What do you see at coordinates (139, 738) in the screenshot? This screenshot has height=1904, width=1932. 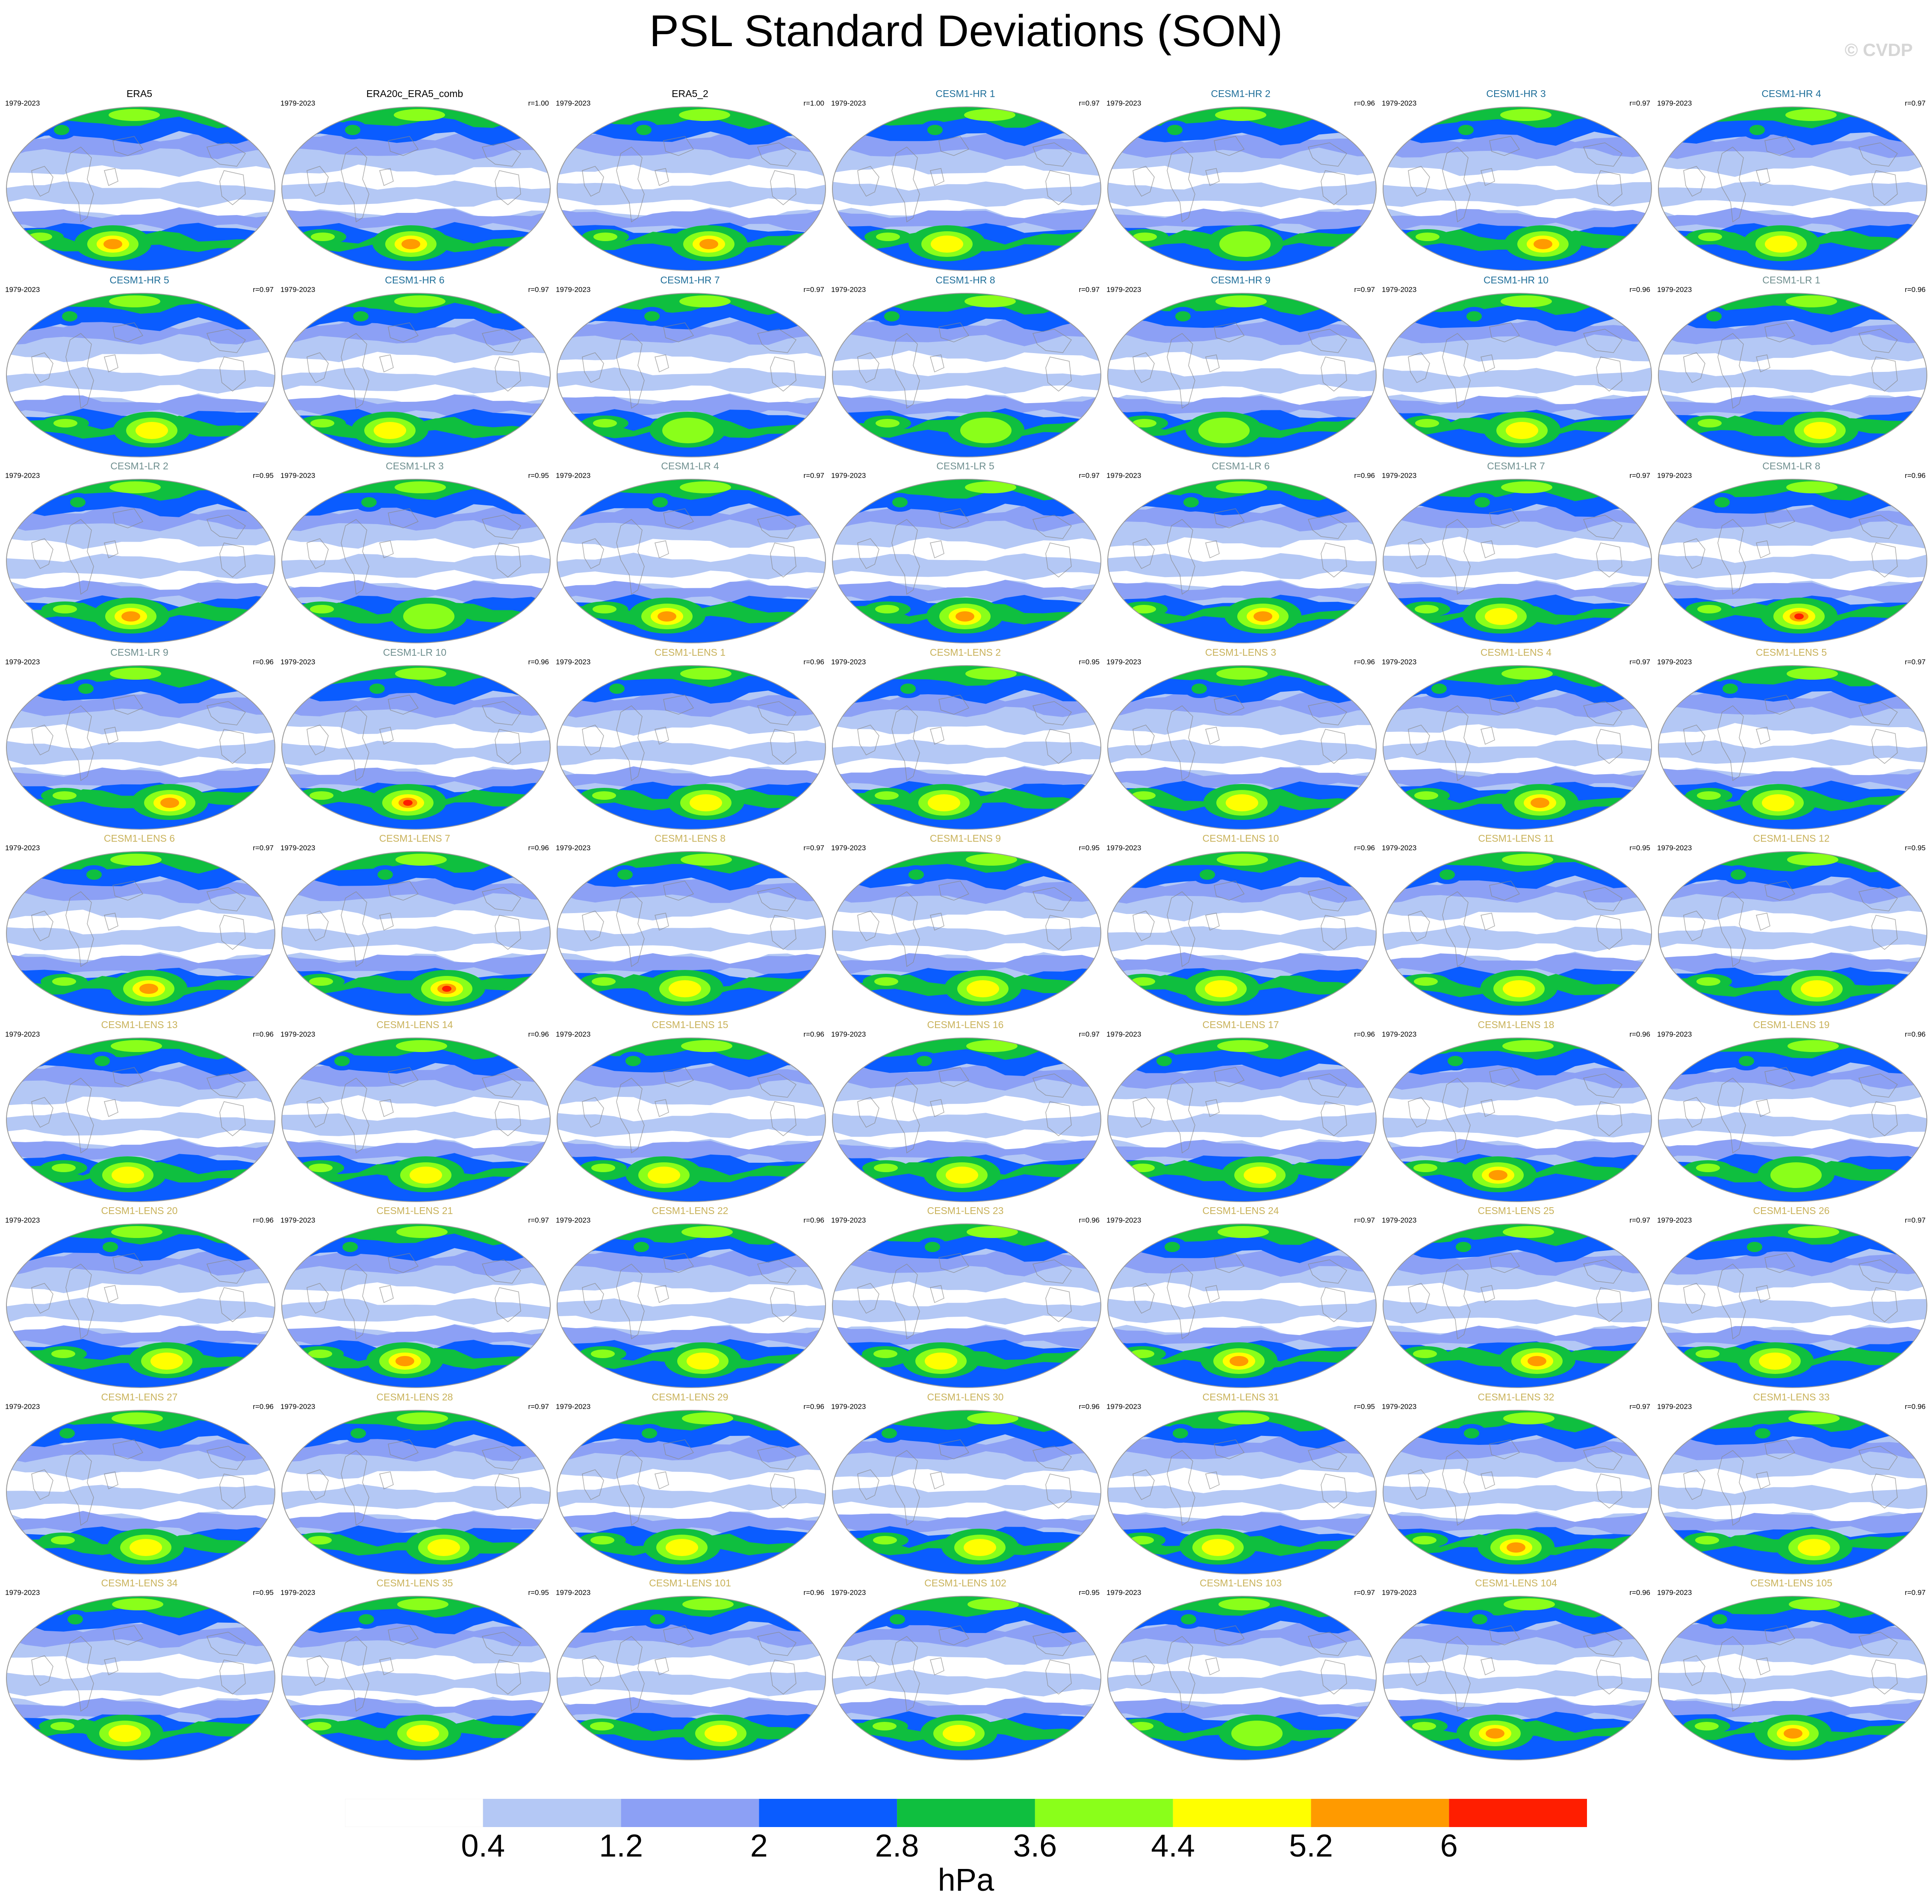 I see `map-panel: CESM1-LR 9 1979-2023 r=0.96` at bounding box center [139, 738].